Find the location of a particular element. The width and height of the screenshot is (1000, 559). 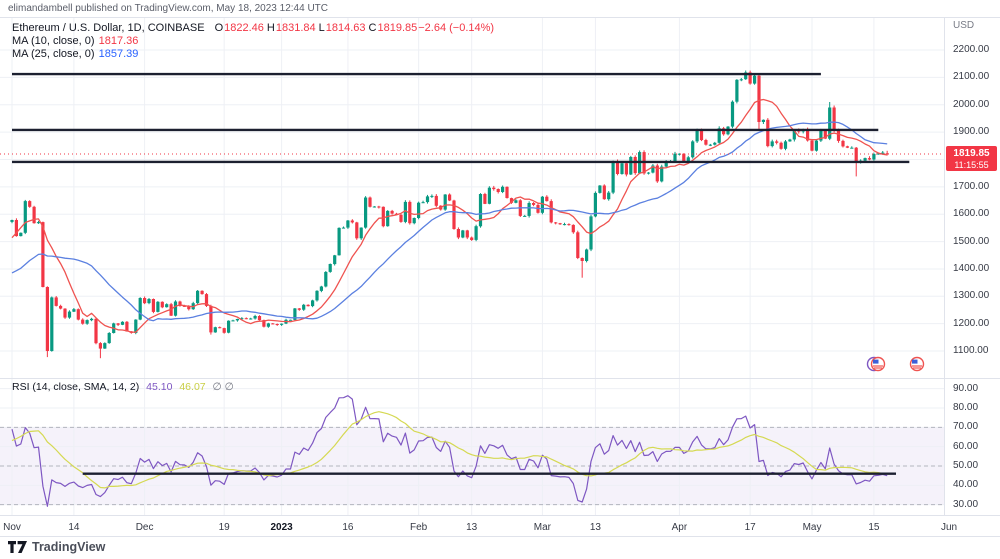

time-tick-label: Feb is located at coordinates (419, 527).